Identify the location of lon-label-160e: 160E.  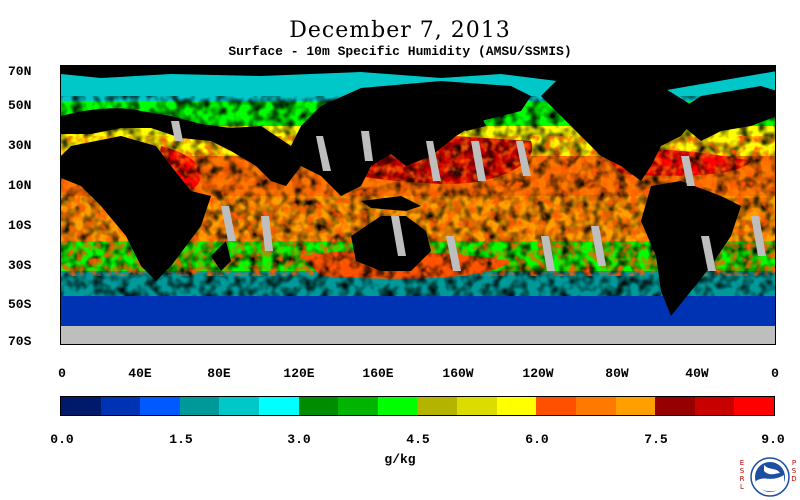
(378, 373).